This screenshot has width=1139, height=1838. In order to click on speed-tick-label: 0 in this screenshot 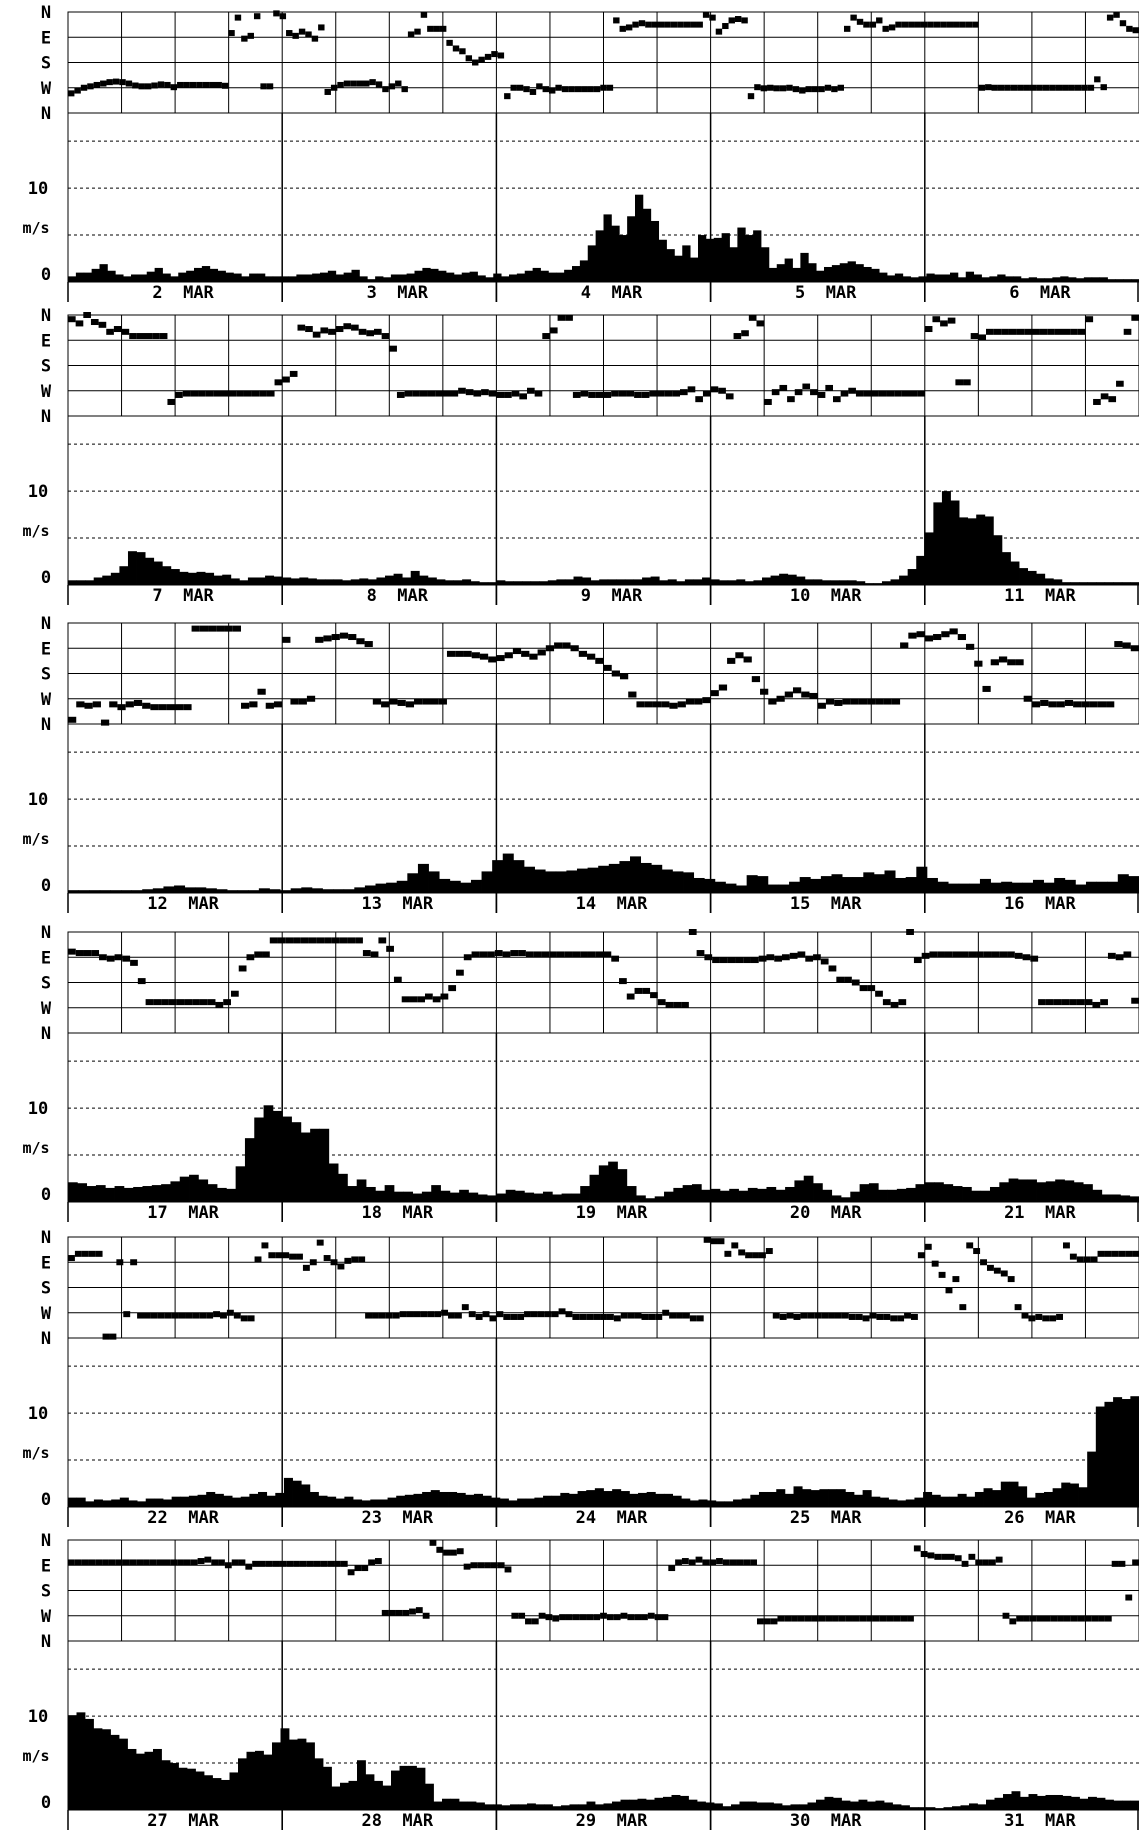, I will do `click(46, 275)`.